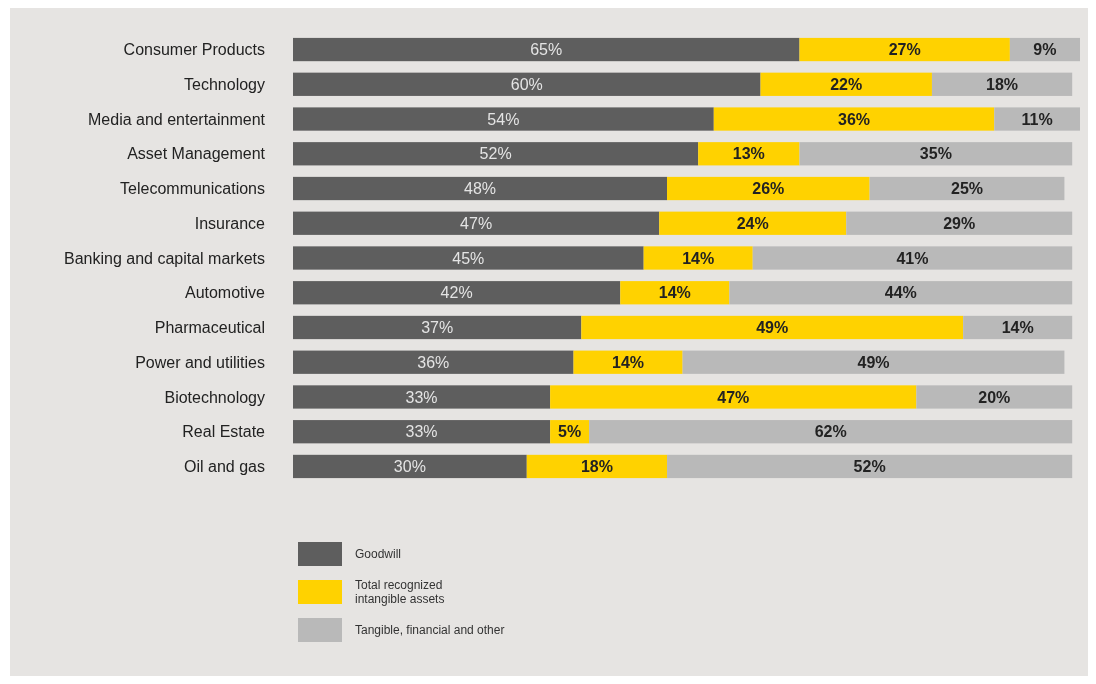  I want to click on data-label: 60%, so click(526, 84).